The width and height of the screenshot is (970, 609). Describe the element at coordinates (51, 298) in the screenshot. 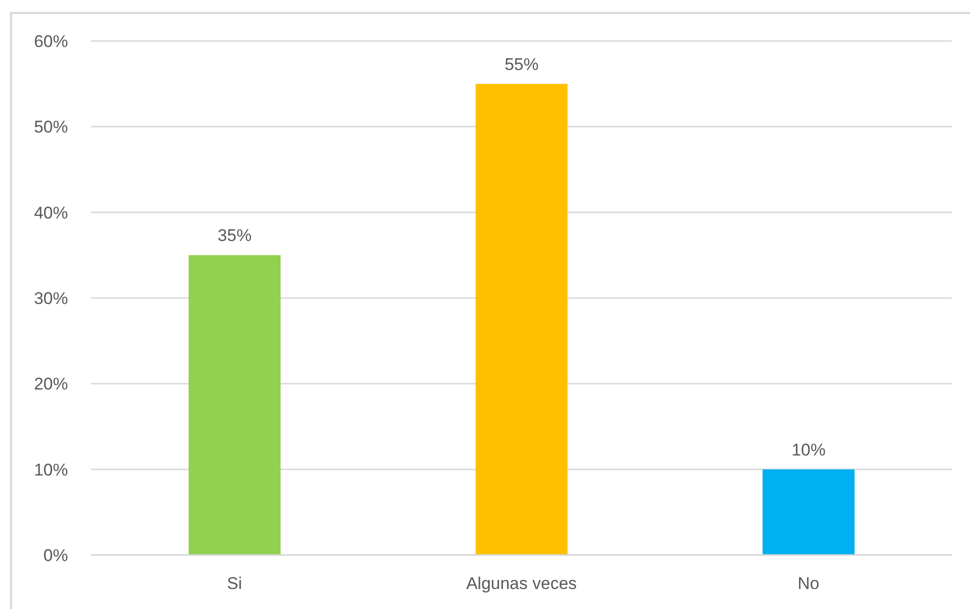

I see `y-tick-label: 30%` at that location.